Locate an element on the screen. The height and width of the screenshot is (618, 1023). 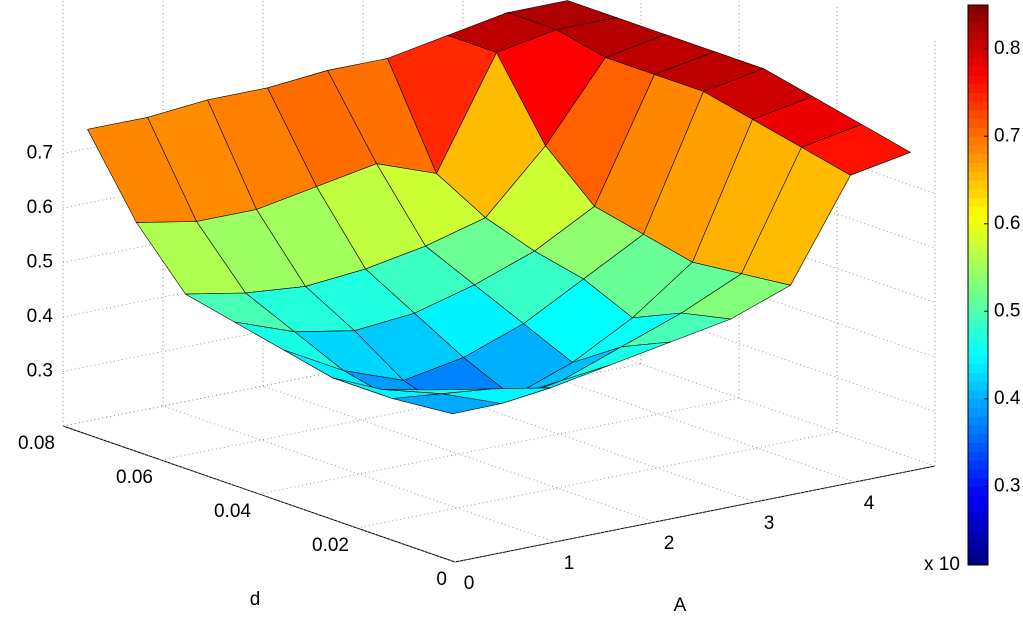
colorbar-frame is located at coordinates (978, 285).